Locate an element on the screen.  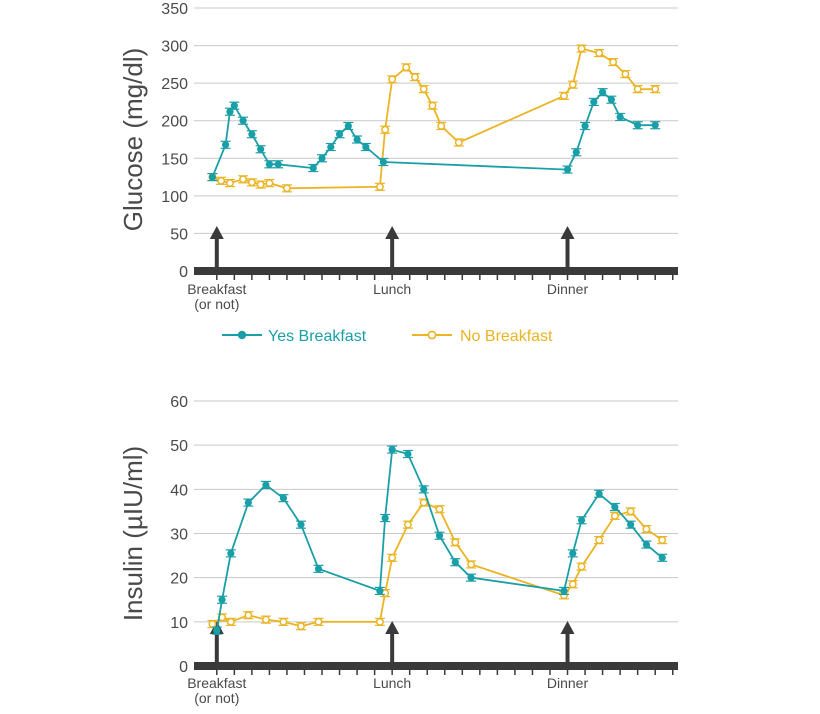
insulin-meal-label-ornot: (or not) is located at coordinates (216, 698).